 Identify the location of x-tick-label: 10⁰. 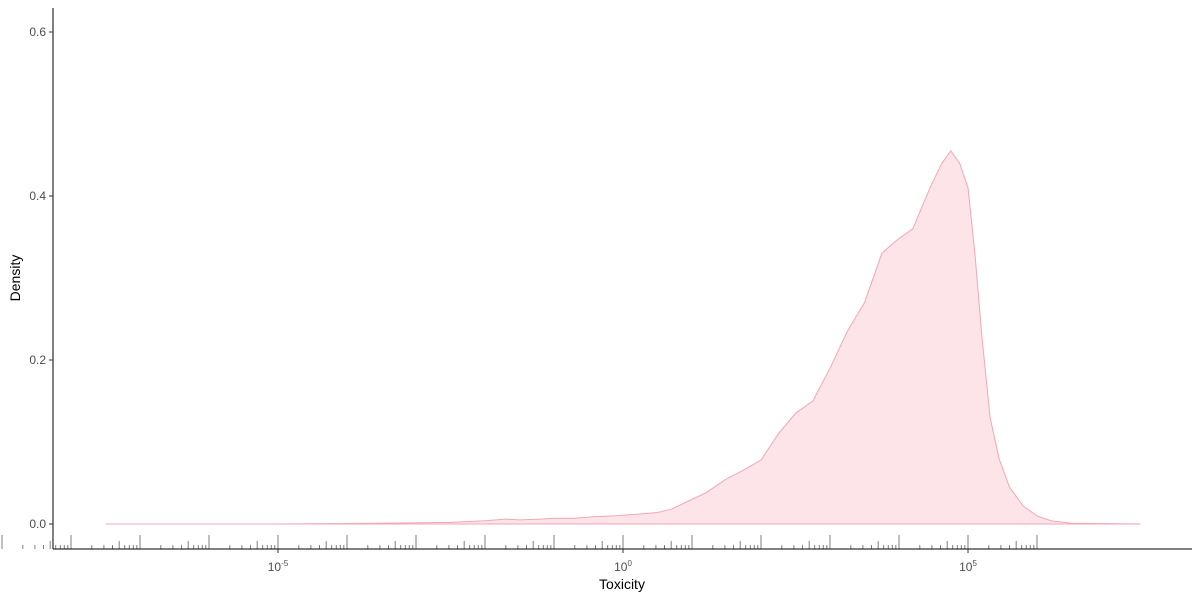
(623, 566).